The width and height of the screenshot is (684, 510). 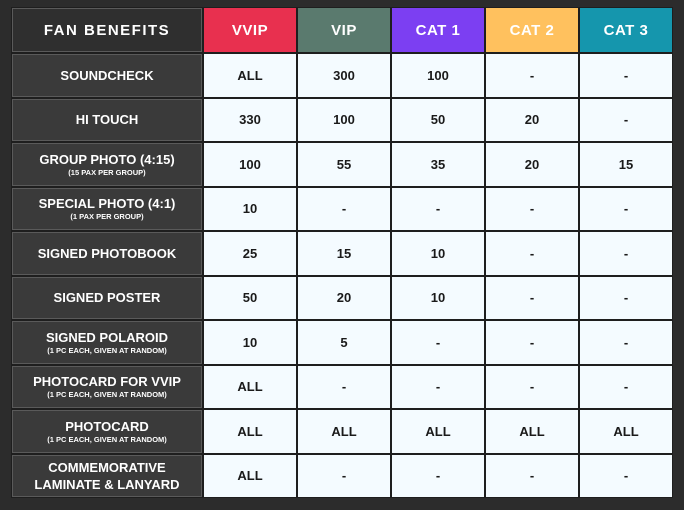 I want to click on row-label-cell: COMMEMORATIVE LAMINATE & LANYARD, so click(x=107, y=475).